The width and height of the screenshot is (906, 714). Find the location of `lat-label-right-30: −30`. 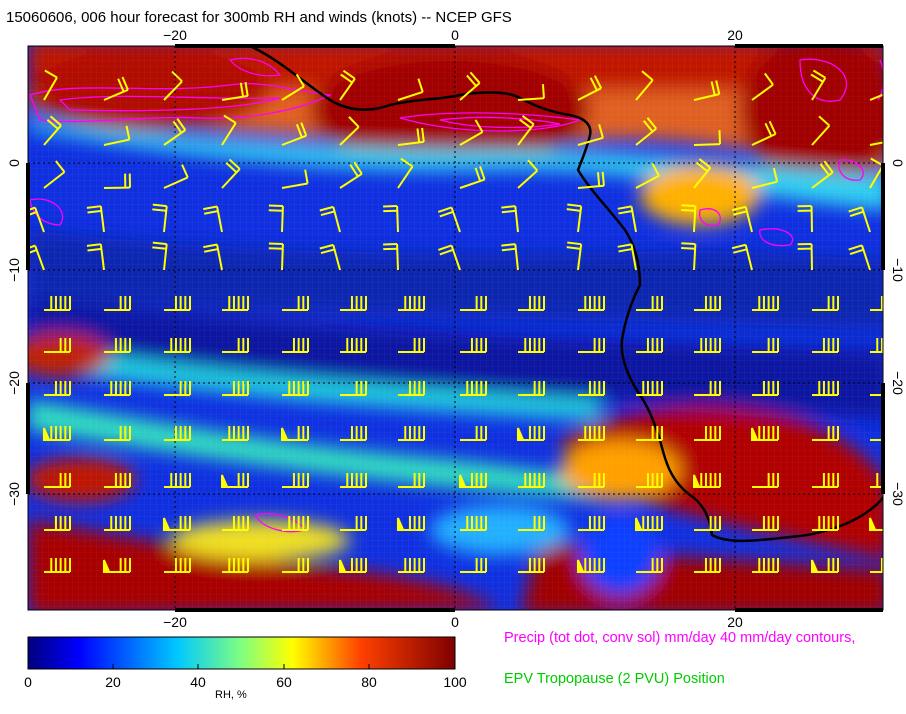

lat-label-right-30: −30 is located at coordinates (898, 494).